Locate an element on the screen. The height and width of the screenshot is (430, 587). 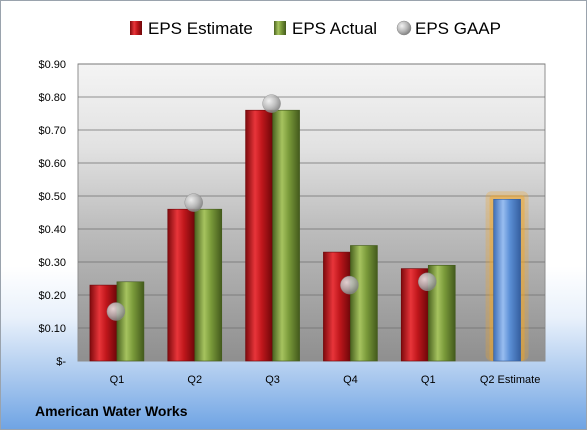
legend: EPS Estimate EPS Actual EPS GAAP is located at coordinates (315, 28).